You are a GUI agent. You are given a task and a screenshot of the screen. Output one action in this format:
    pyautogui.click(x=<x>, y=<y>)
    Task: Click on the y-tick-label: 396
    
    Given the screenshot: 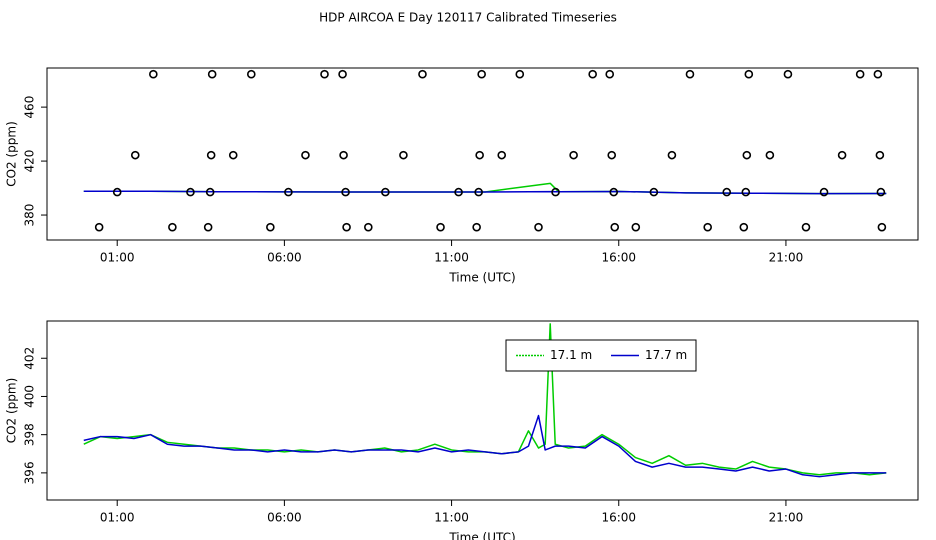 What is the action you would take?
    pyautogui.click(x=30, y=472)
    